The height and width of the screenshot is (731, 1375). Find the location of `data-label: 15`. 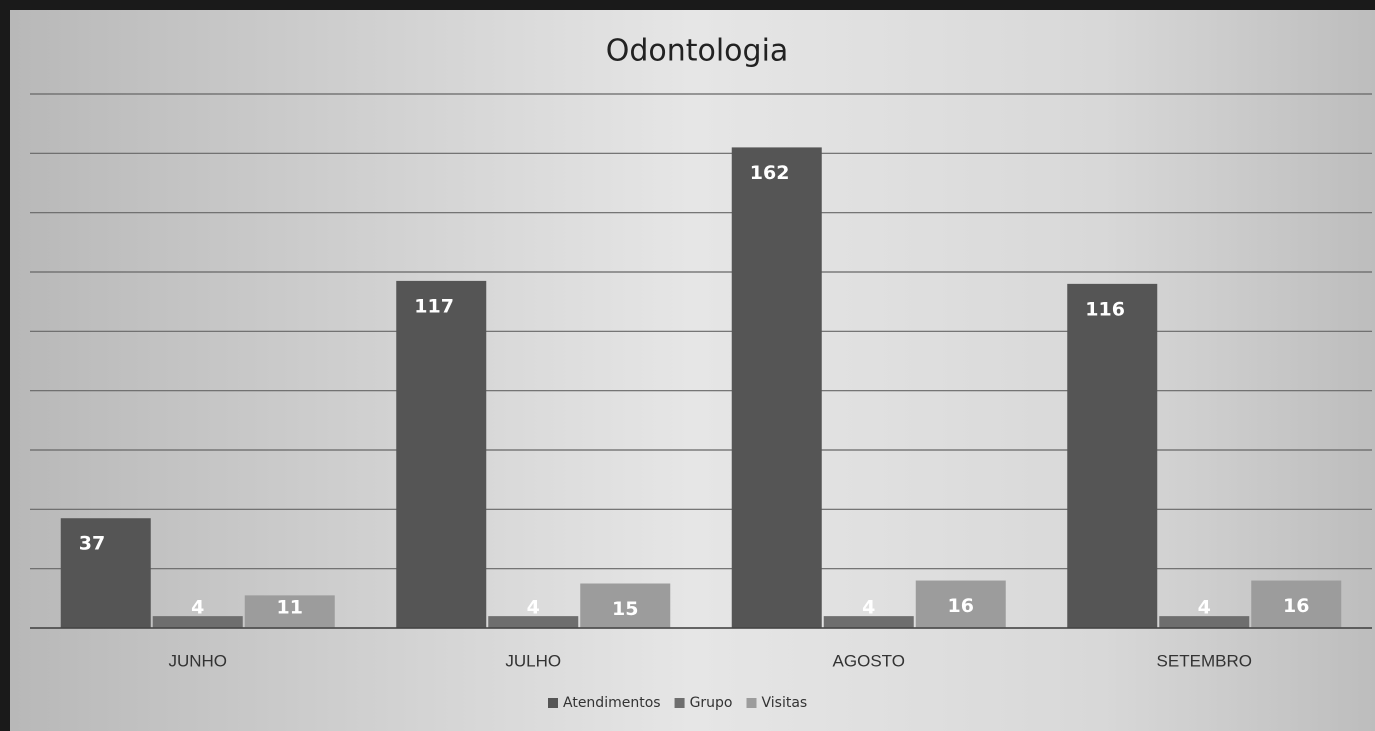

data-label: 15 is located at coordinates (625, 609).